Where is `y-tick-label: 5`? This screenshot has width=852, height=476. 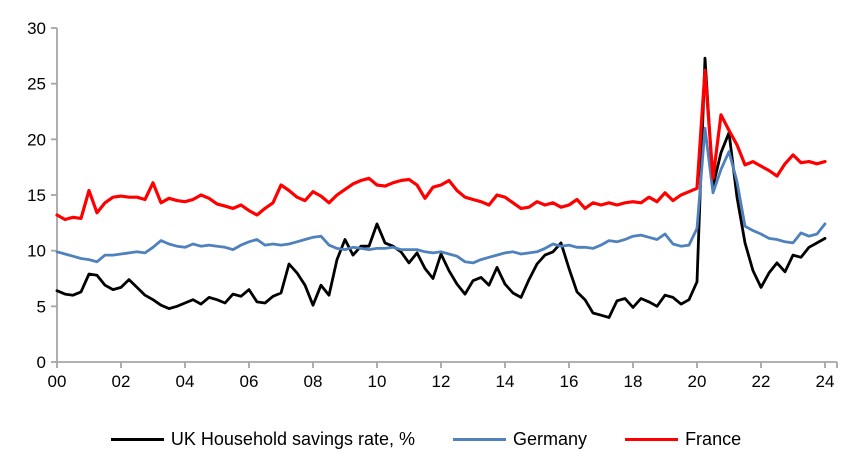
y-tick-label: 5 is located at coordinates (41, 306).